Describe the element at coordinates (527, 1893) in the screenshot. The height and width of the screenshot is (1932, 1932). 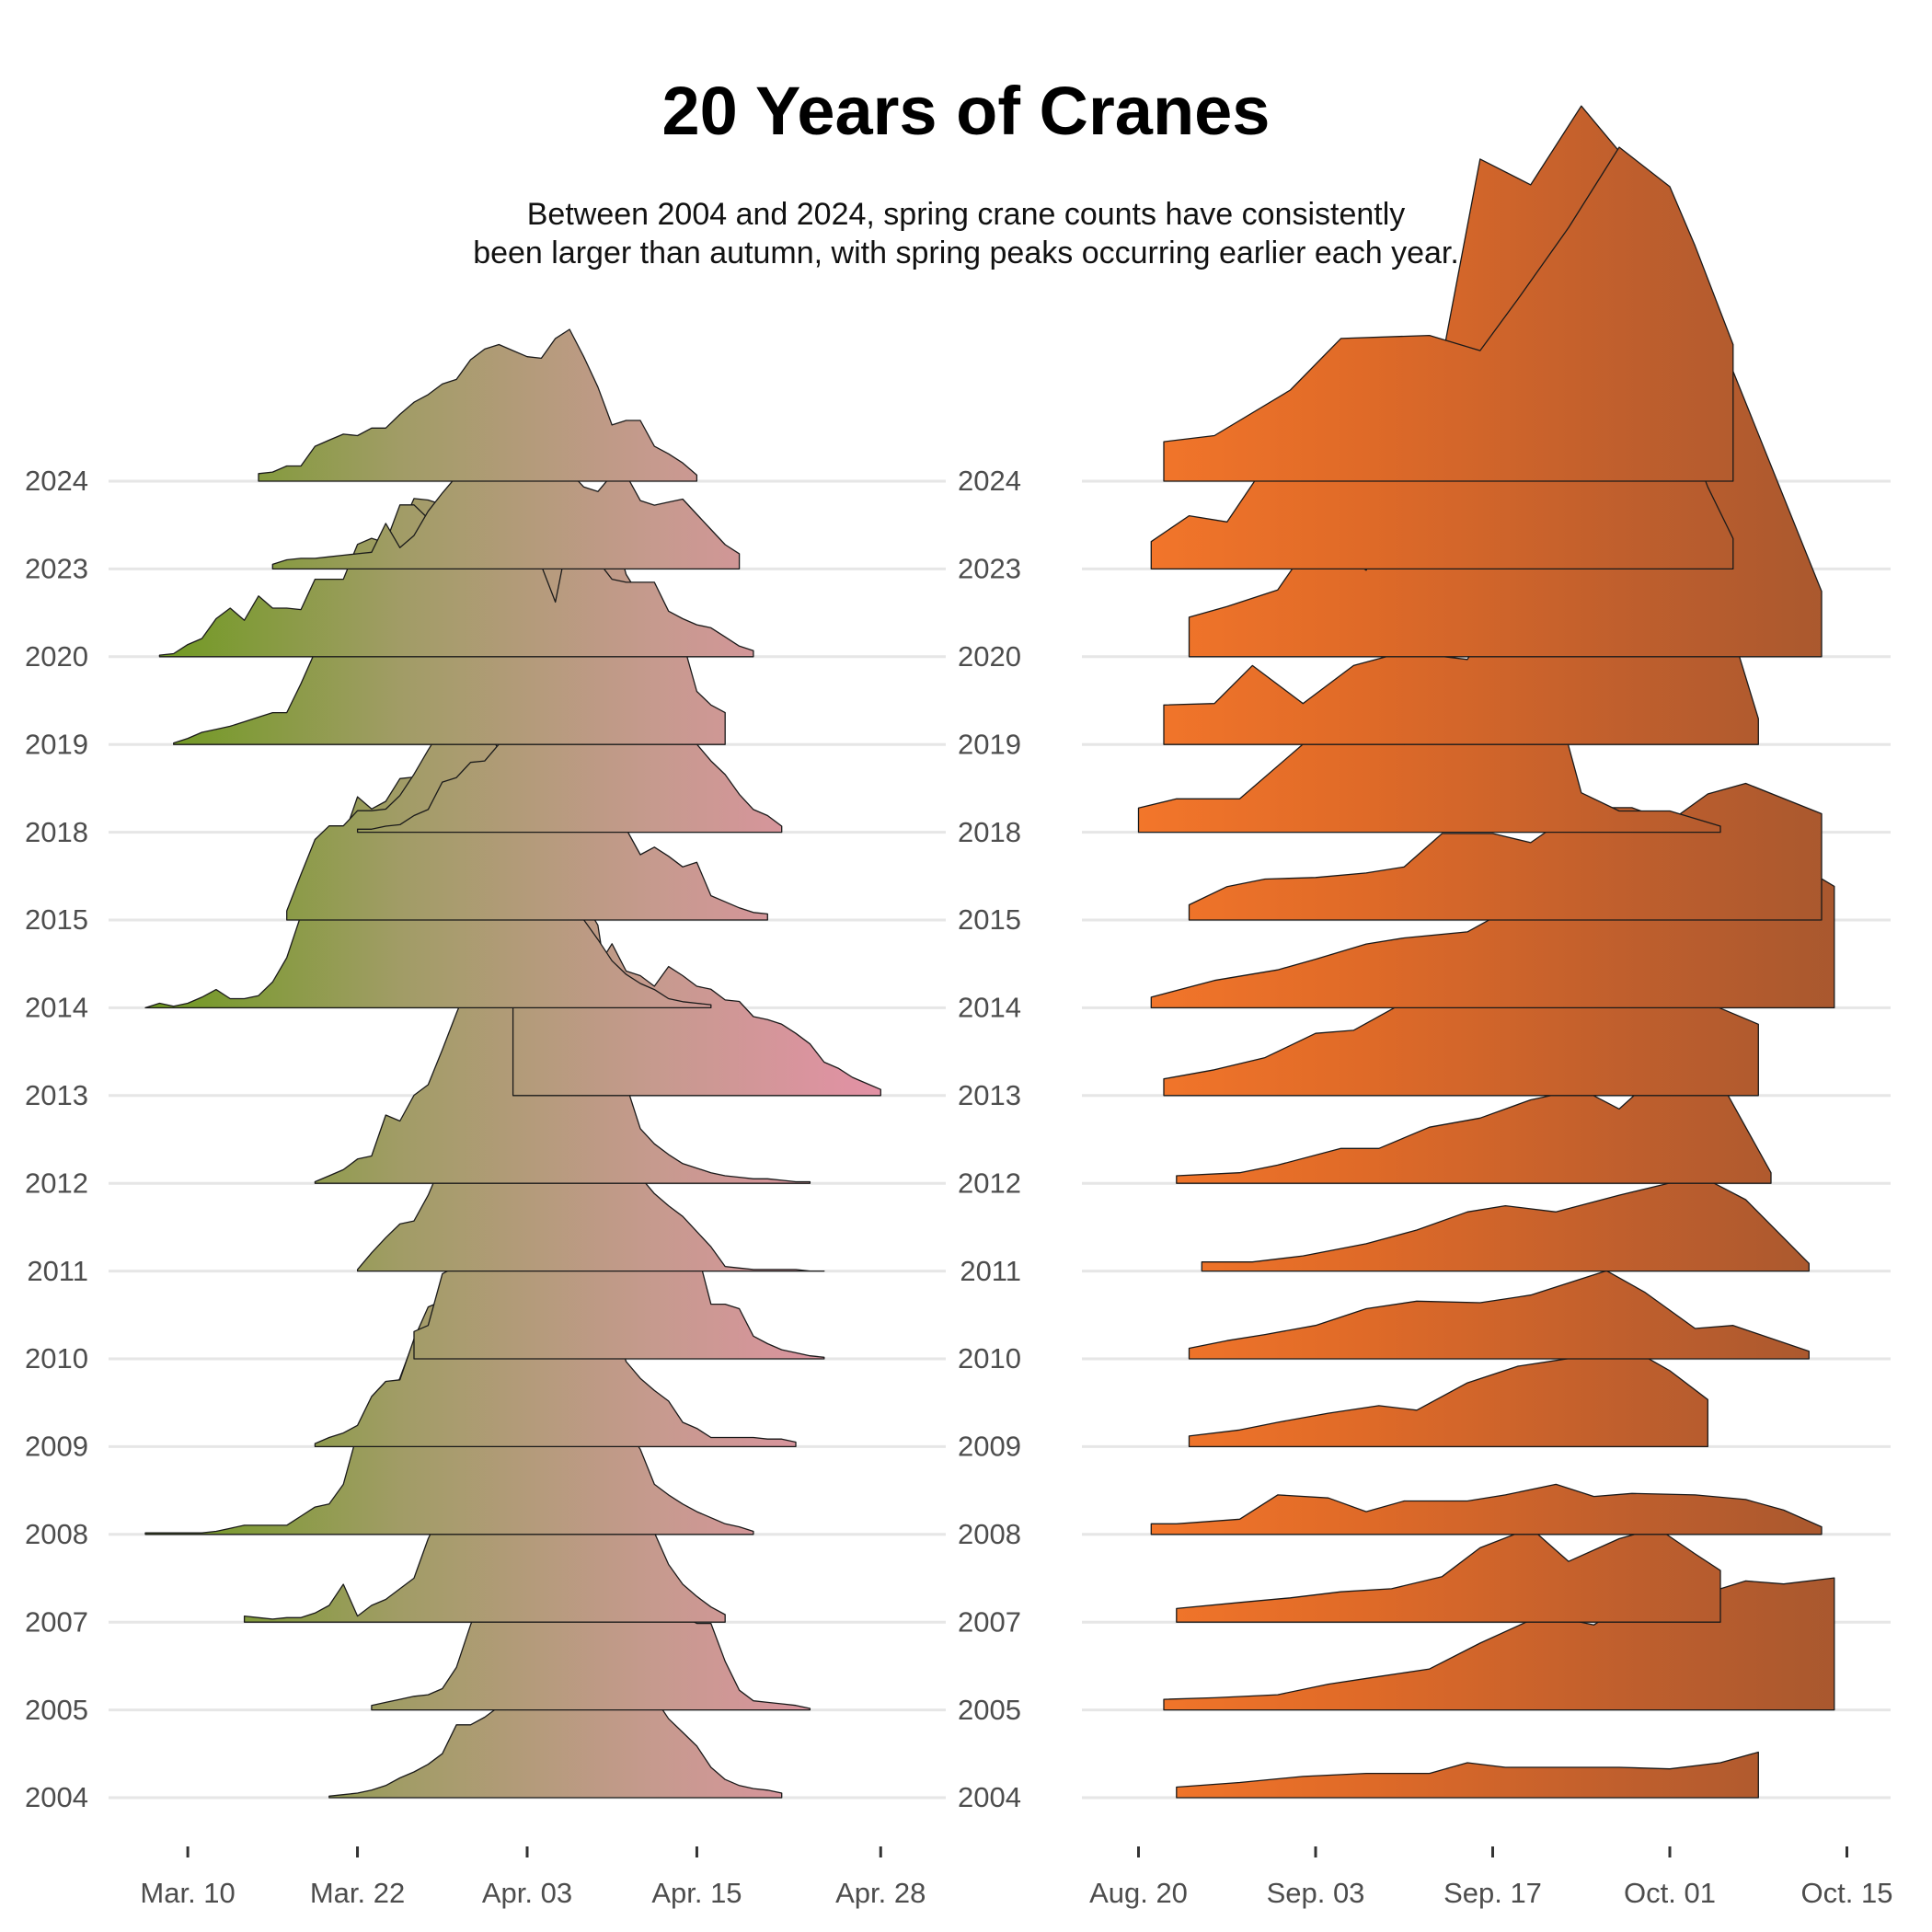
I see `x-tick-label-spring-2: Apr. 03` at that location.